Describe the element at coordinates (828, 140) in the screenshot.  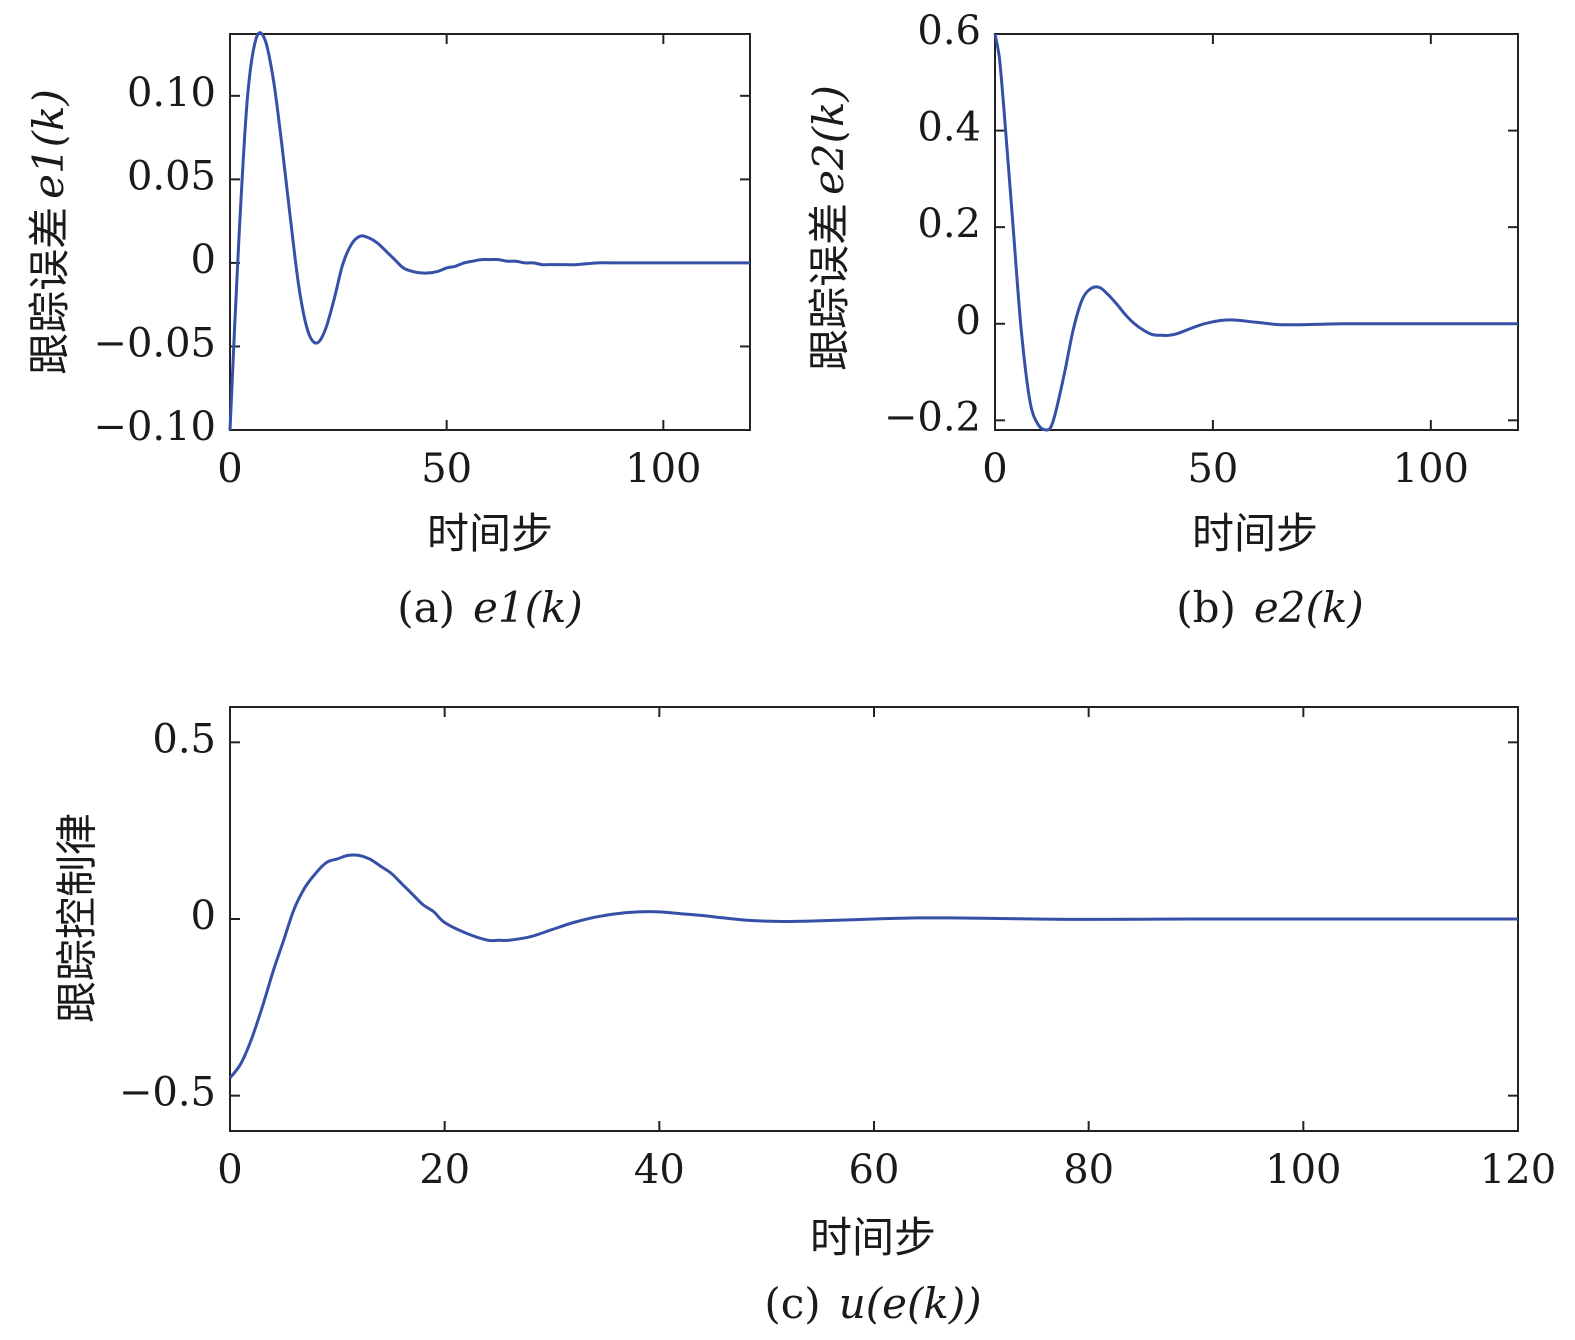
I see `y-axis-label-math-b: e2(k)` at that location.